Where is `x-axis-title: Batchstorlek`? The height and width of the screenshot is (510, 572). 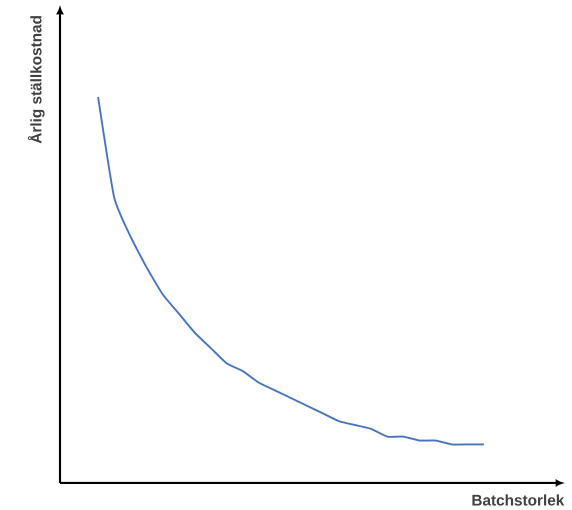
x-axis-title: Batchstorlek is located at coordinates (518, 500).